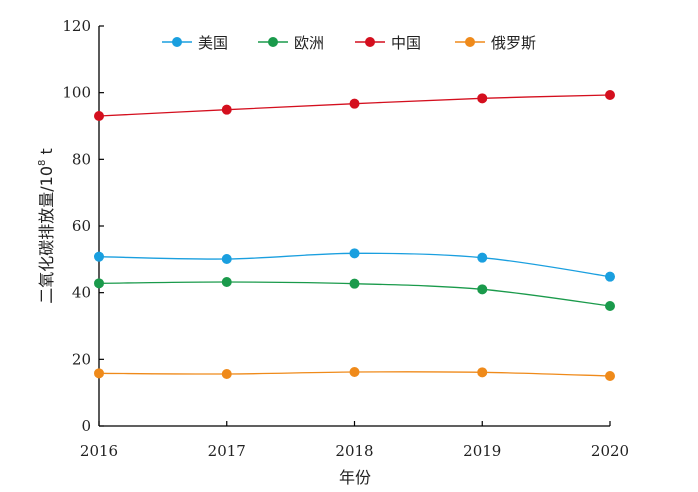  I want to click on x-tick-label: 2017, so click(227, 451).